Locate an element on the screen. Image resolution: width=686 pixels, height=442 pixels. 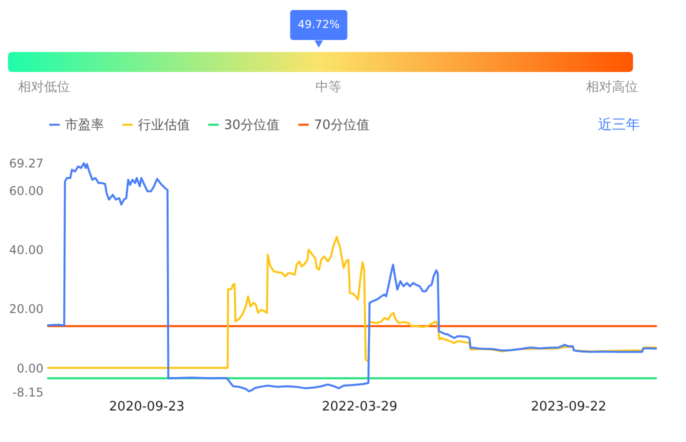
y-tick-label: 0.00 is located at coordinates (30, 368).